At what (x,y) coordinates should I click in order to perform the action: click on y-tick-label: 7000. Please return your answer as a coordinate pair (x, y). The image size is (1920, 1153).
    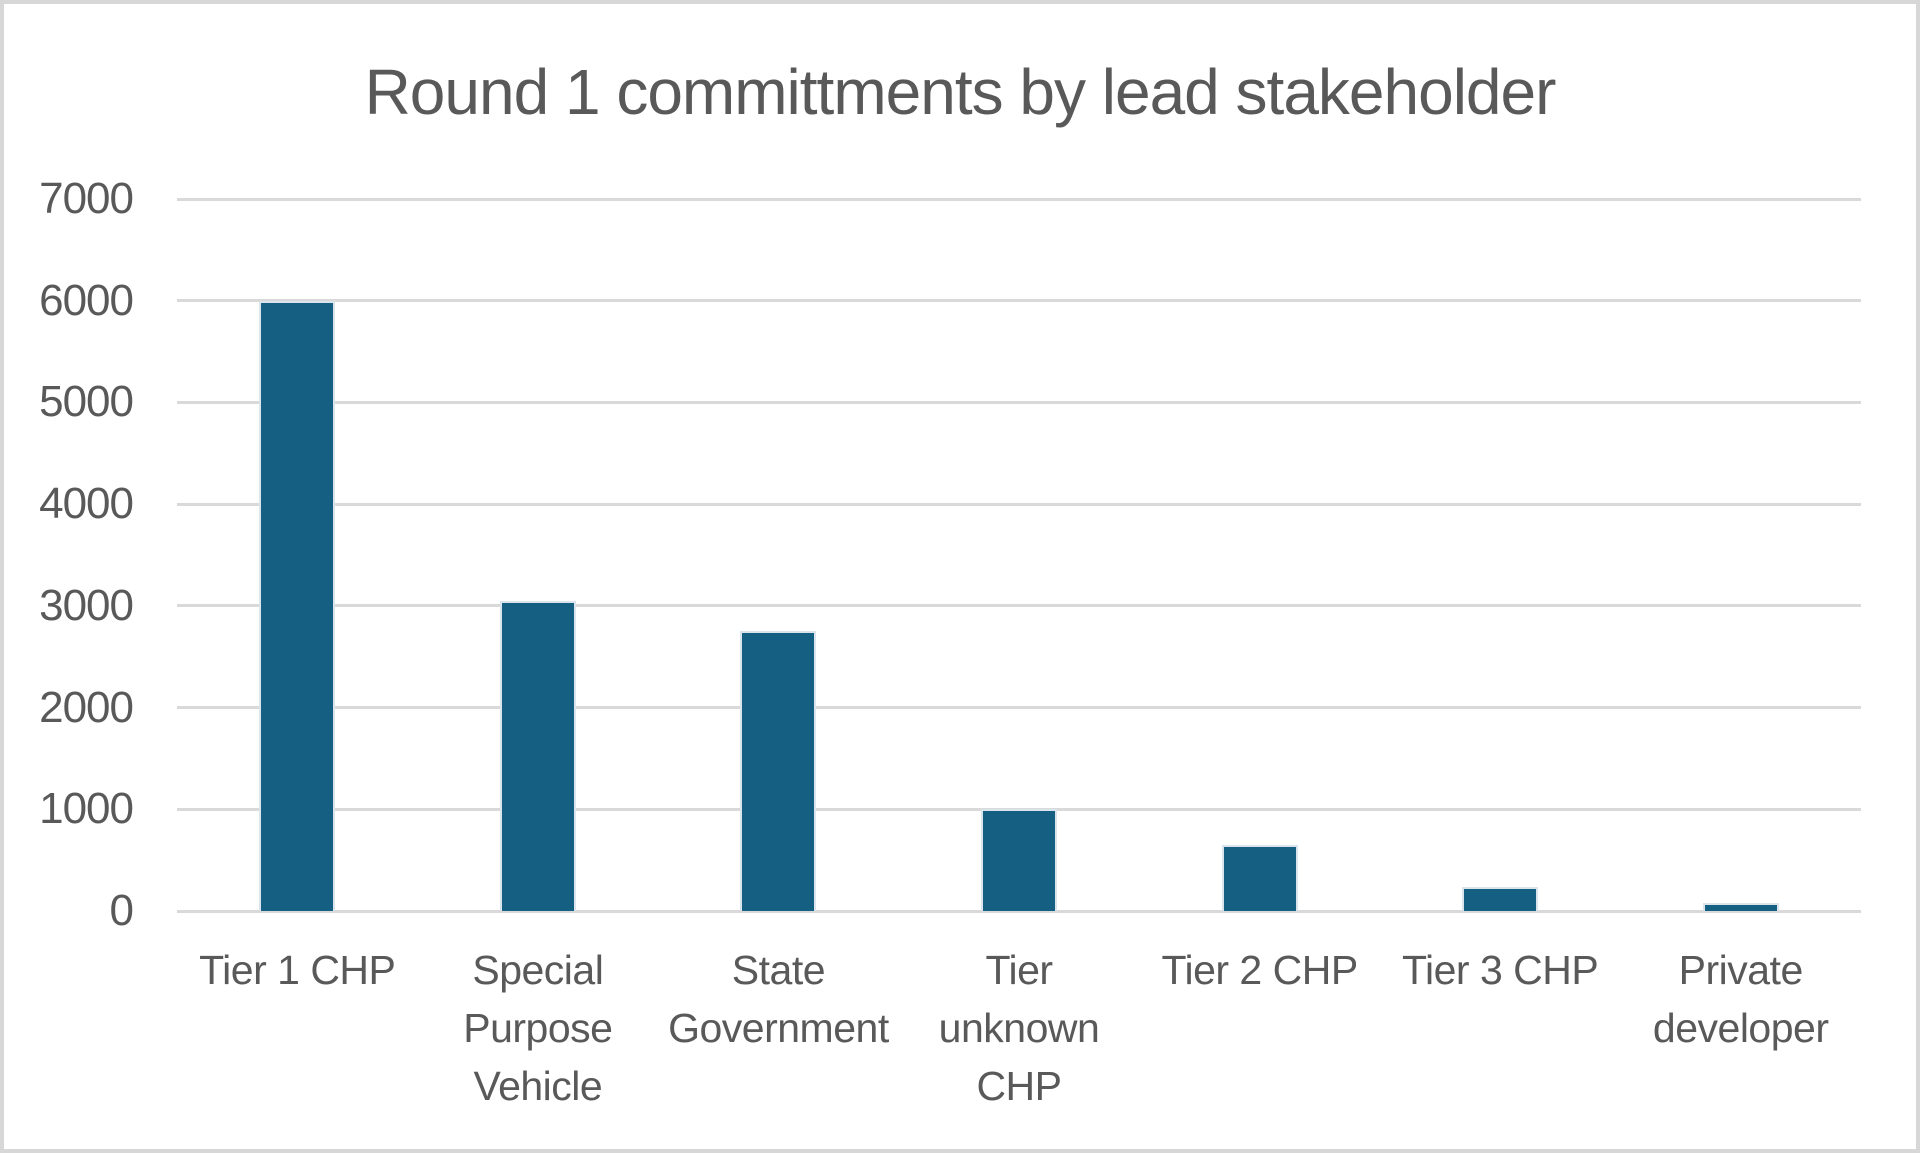
    Looking at the image, I should click on (86, 198).